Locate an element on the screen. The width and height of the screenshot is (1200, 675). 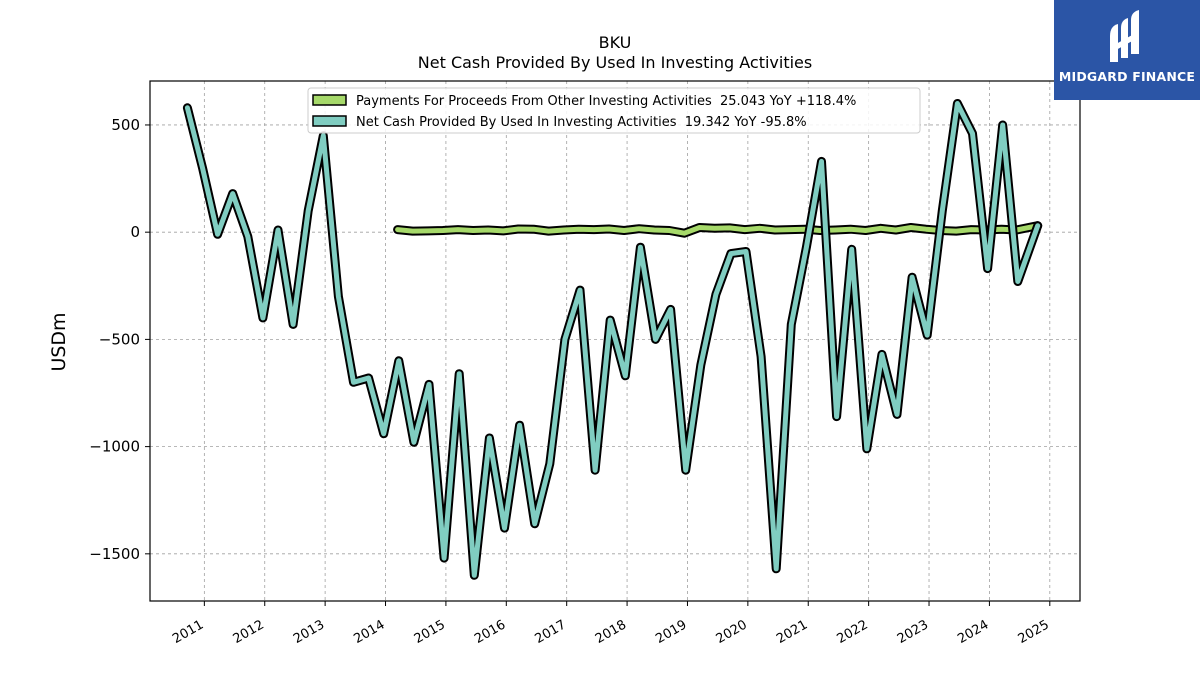
legend-box is located at coordinates (614, 110).